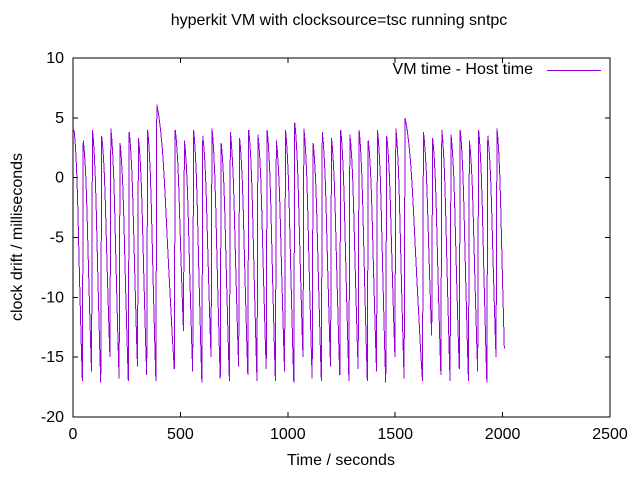 This screenshot has width=640, height=480. What do you see at coordinates (462, 69) in the screenshot?
I see `legend-label: VM time - Host time` at bounding box center [462, 69].